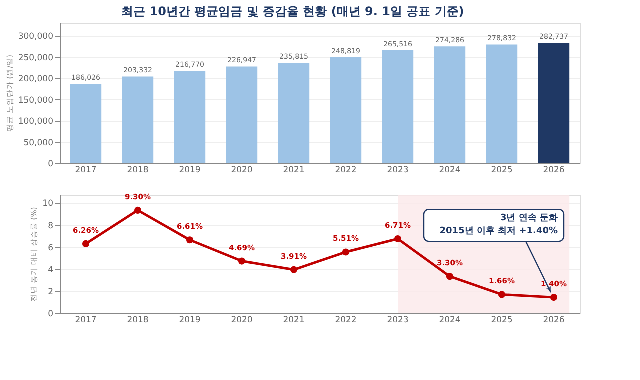  Describe the element at coordinates (36, 101) in the screenshot. I see `y-tick-label: 150,000` at that location.